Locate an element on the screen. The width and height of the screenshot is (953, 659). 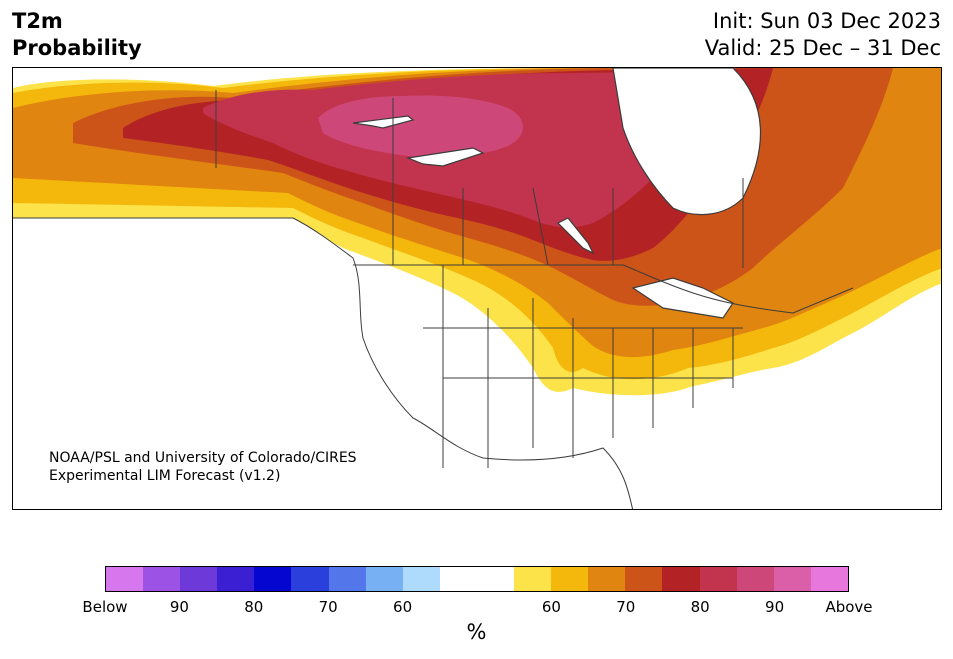
us-canada-border is located at coordinates (603, 289).